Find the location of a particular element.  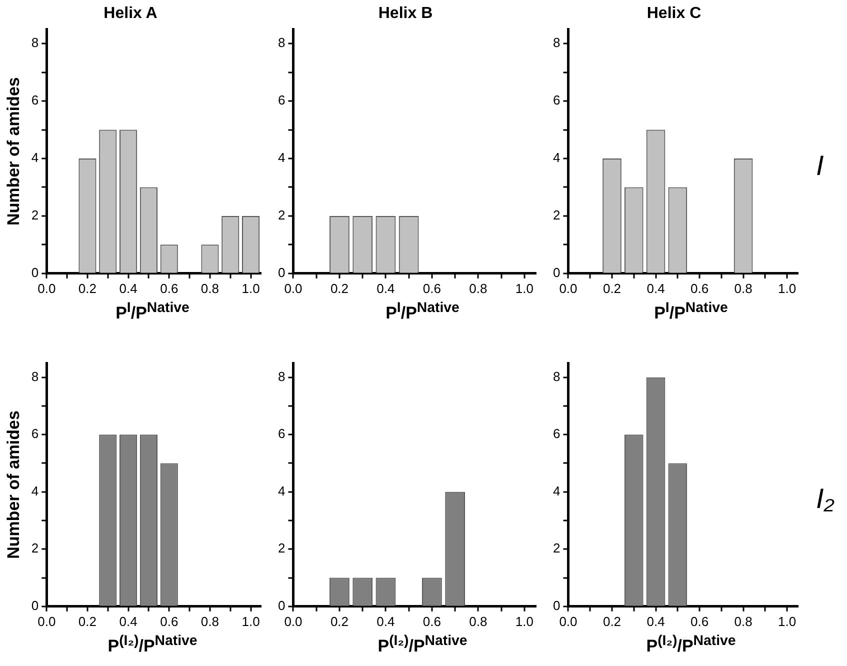

text: I₂ is located at coordinates (825, 499).